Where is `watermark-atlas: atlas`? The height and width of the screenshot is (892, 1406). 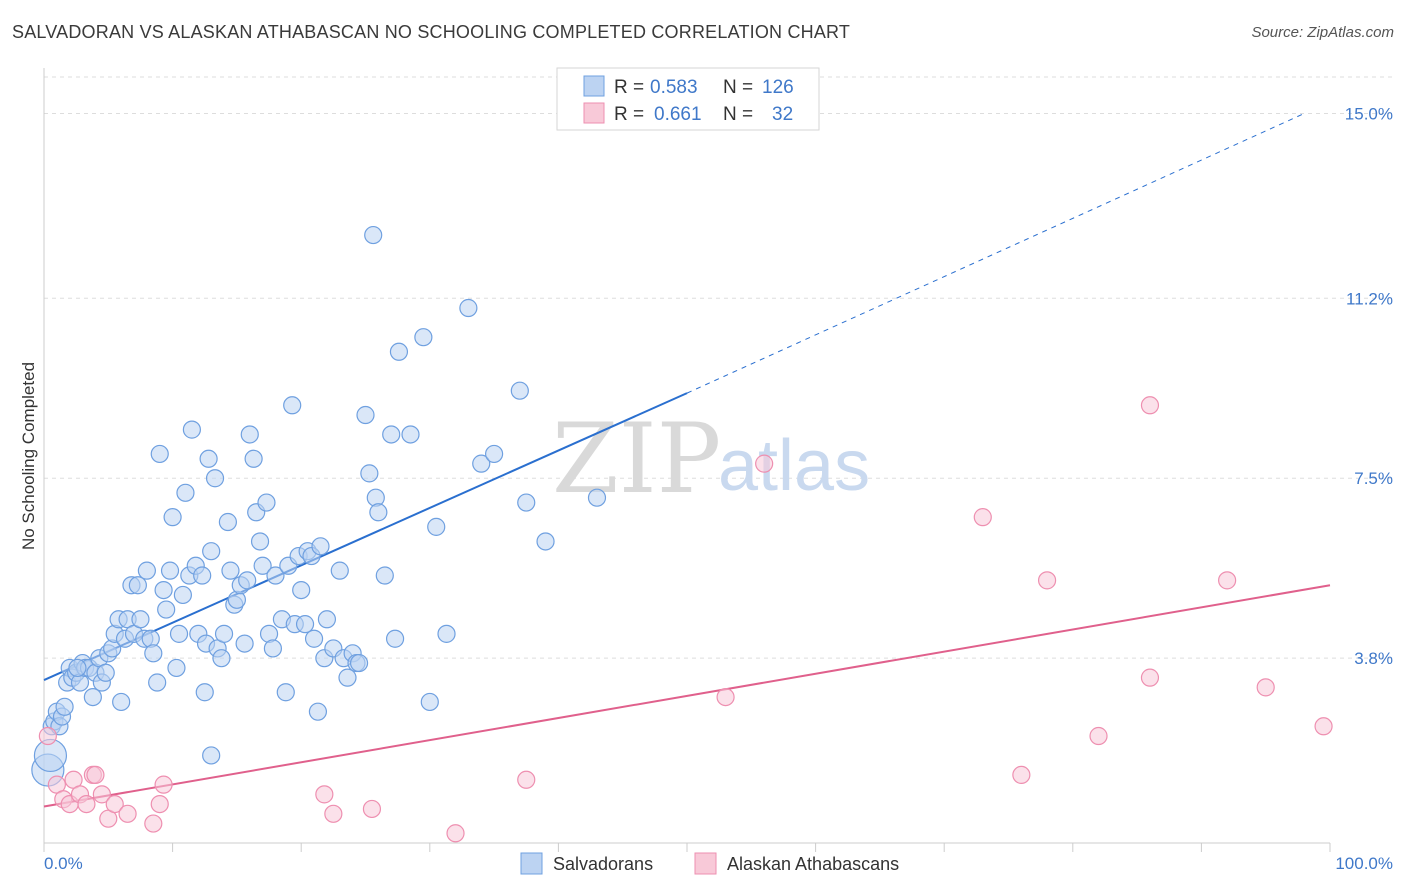 watermark-atlas: atlas is located at coordinates (794, 466).